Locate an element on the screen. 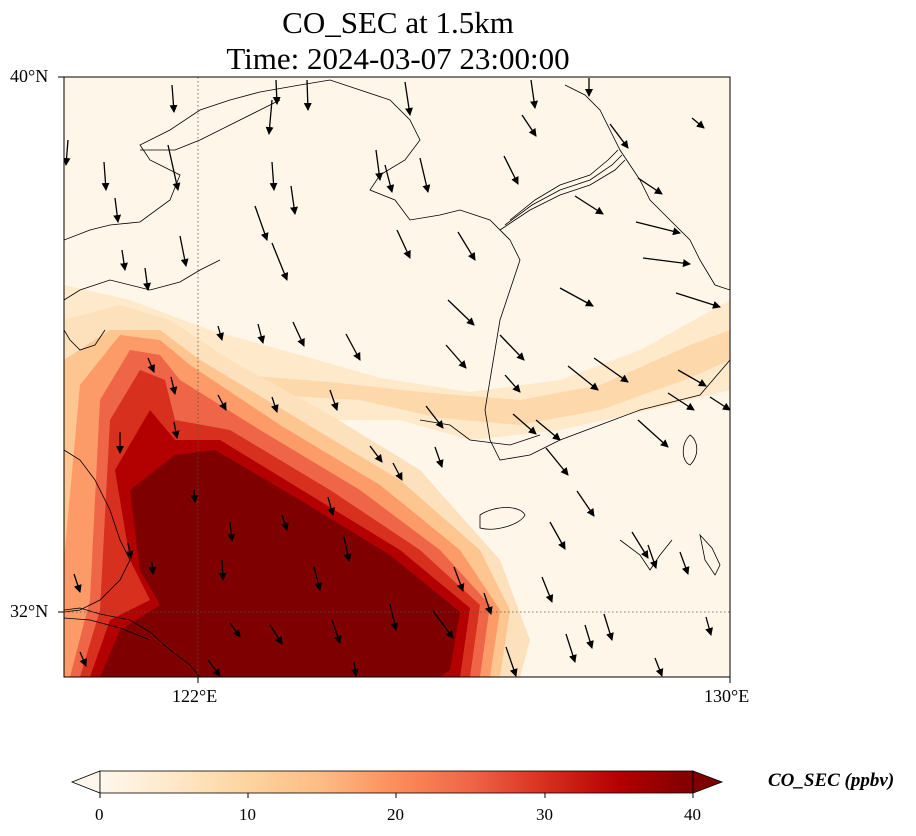  map-title-line2: Time: 2024-03-07 23:00:00 is located at coordinates (398, 58).